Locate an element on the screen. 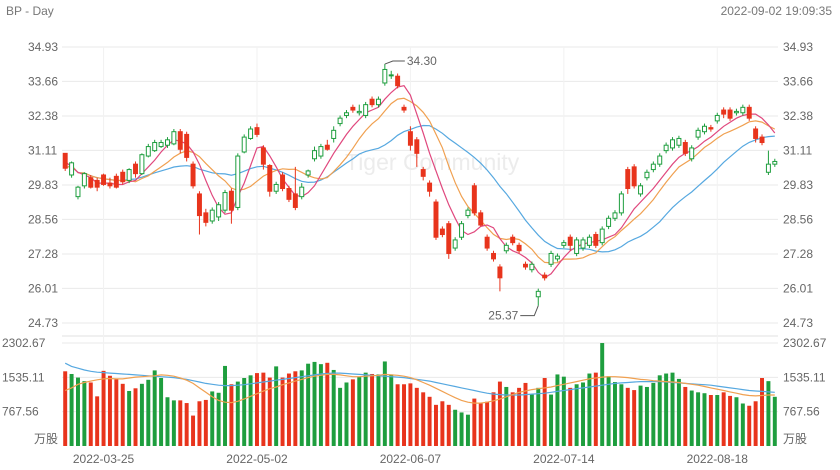 This screenshot has height=470, width=840. x-tick-label: 2022-07-14 is located at coordinates (564, 459).